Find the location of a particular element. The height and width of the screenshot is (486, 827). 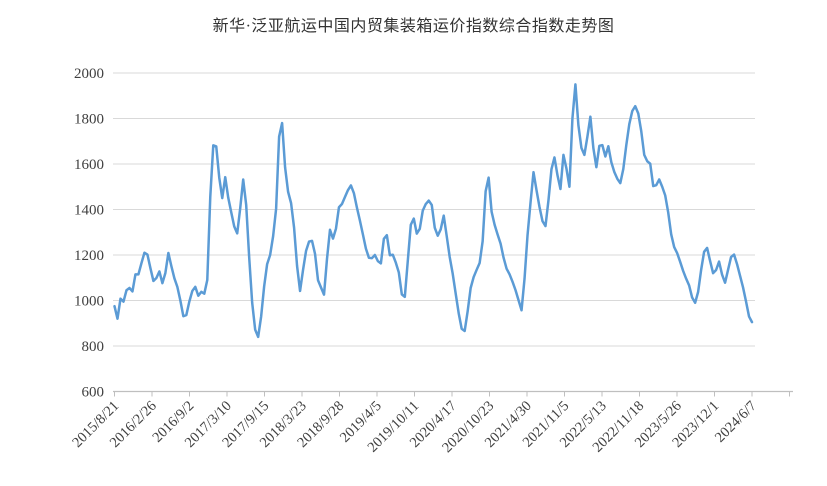

y-tick-label: 1800 is located at coordinates (89, 120).